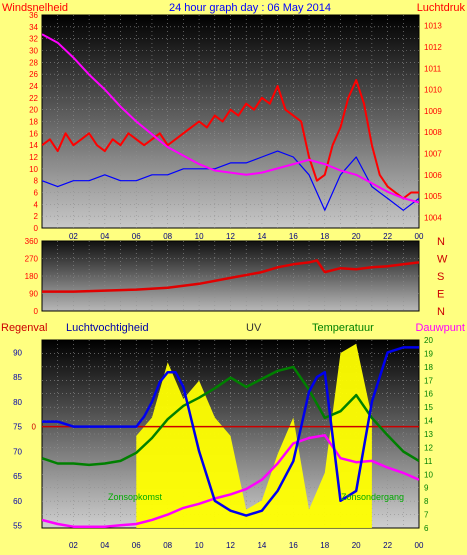  I want to click on wind-tick-label: 0, so click(36, 228).